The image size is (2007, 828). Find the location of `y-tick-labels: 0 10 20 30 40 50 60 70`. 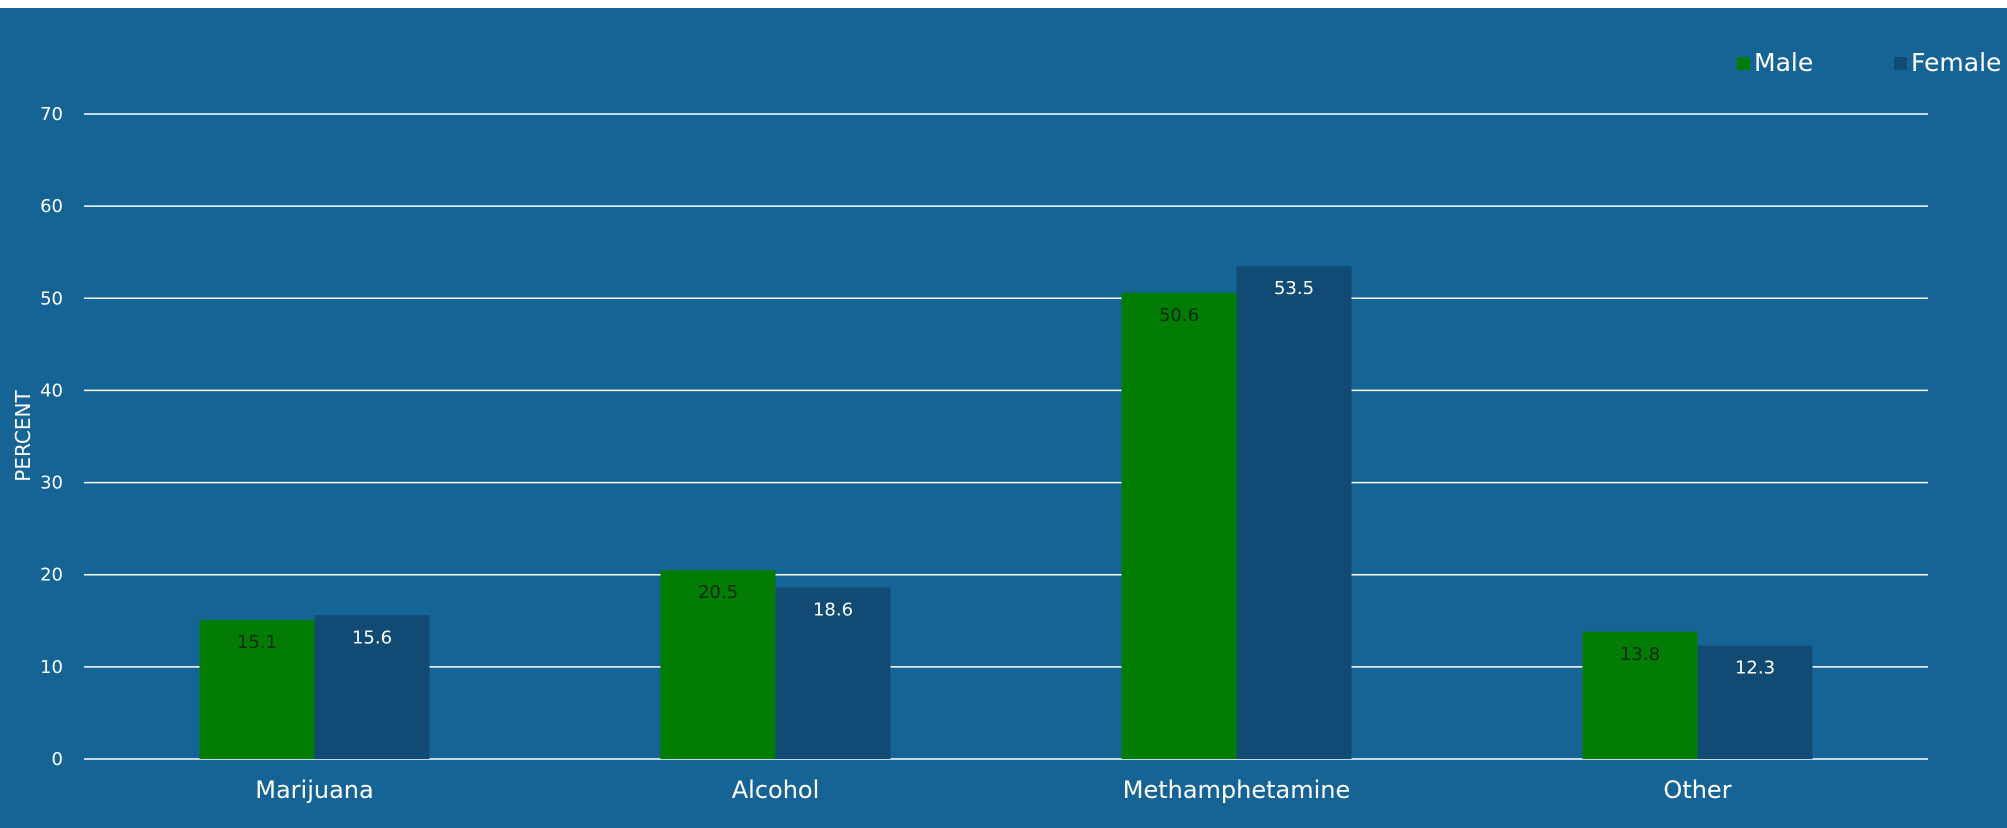

y-tick-labels: 0 10 20 30 40 50 60 70 is located at coordinates (51, 437).